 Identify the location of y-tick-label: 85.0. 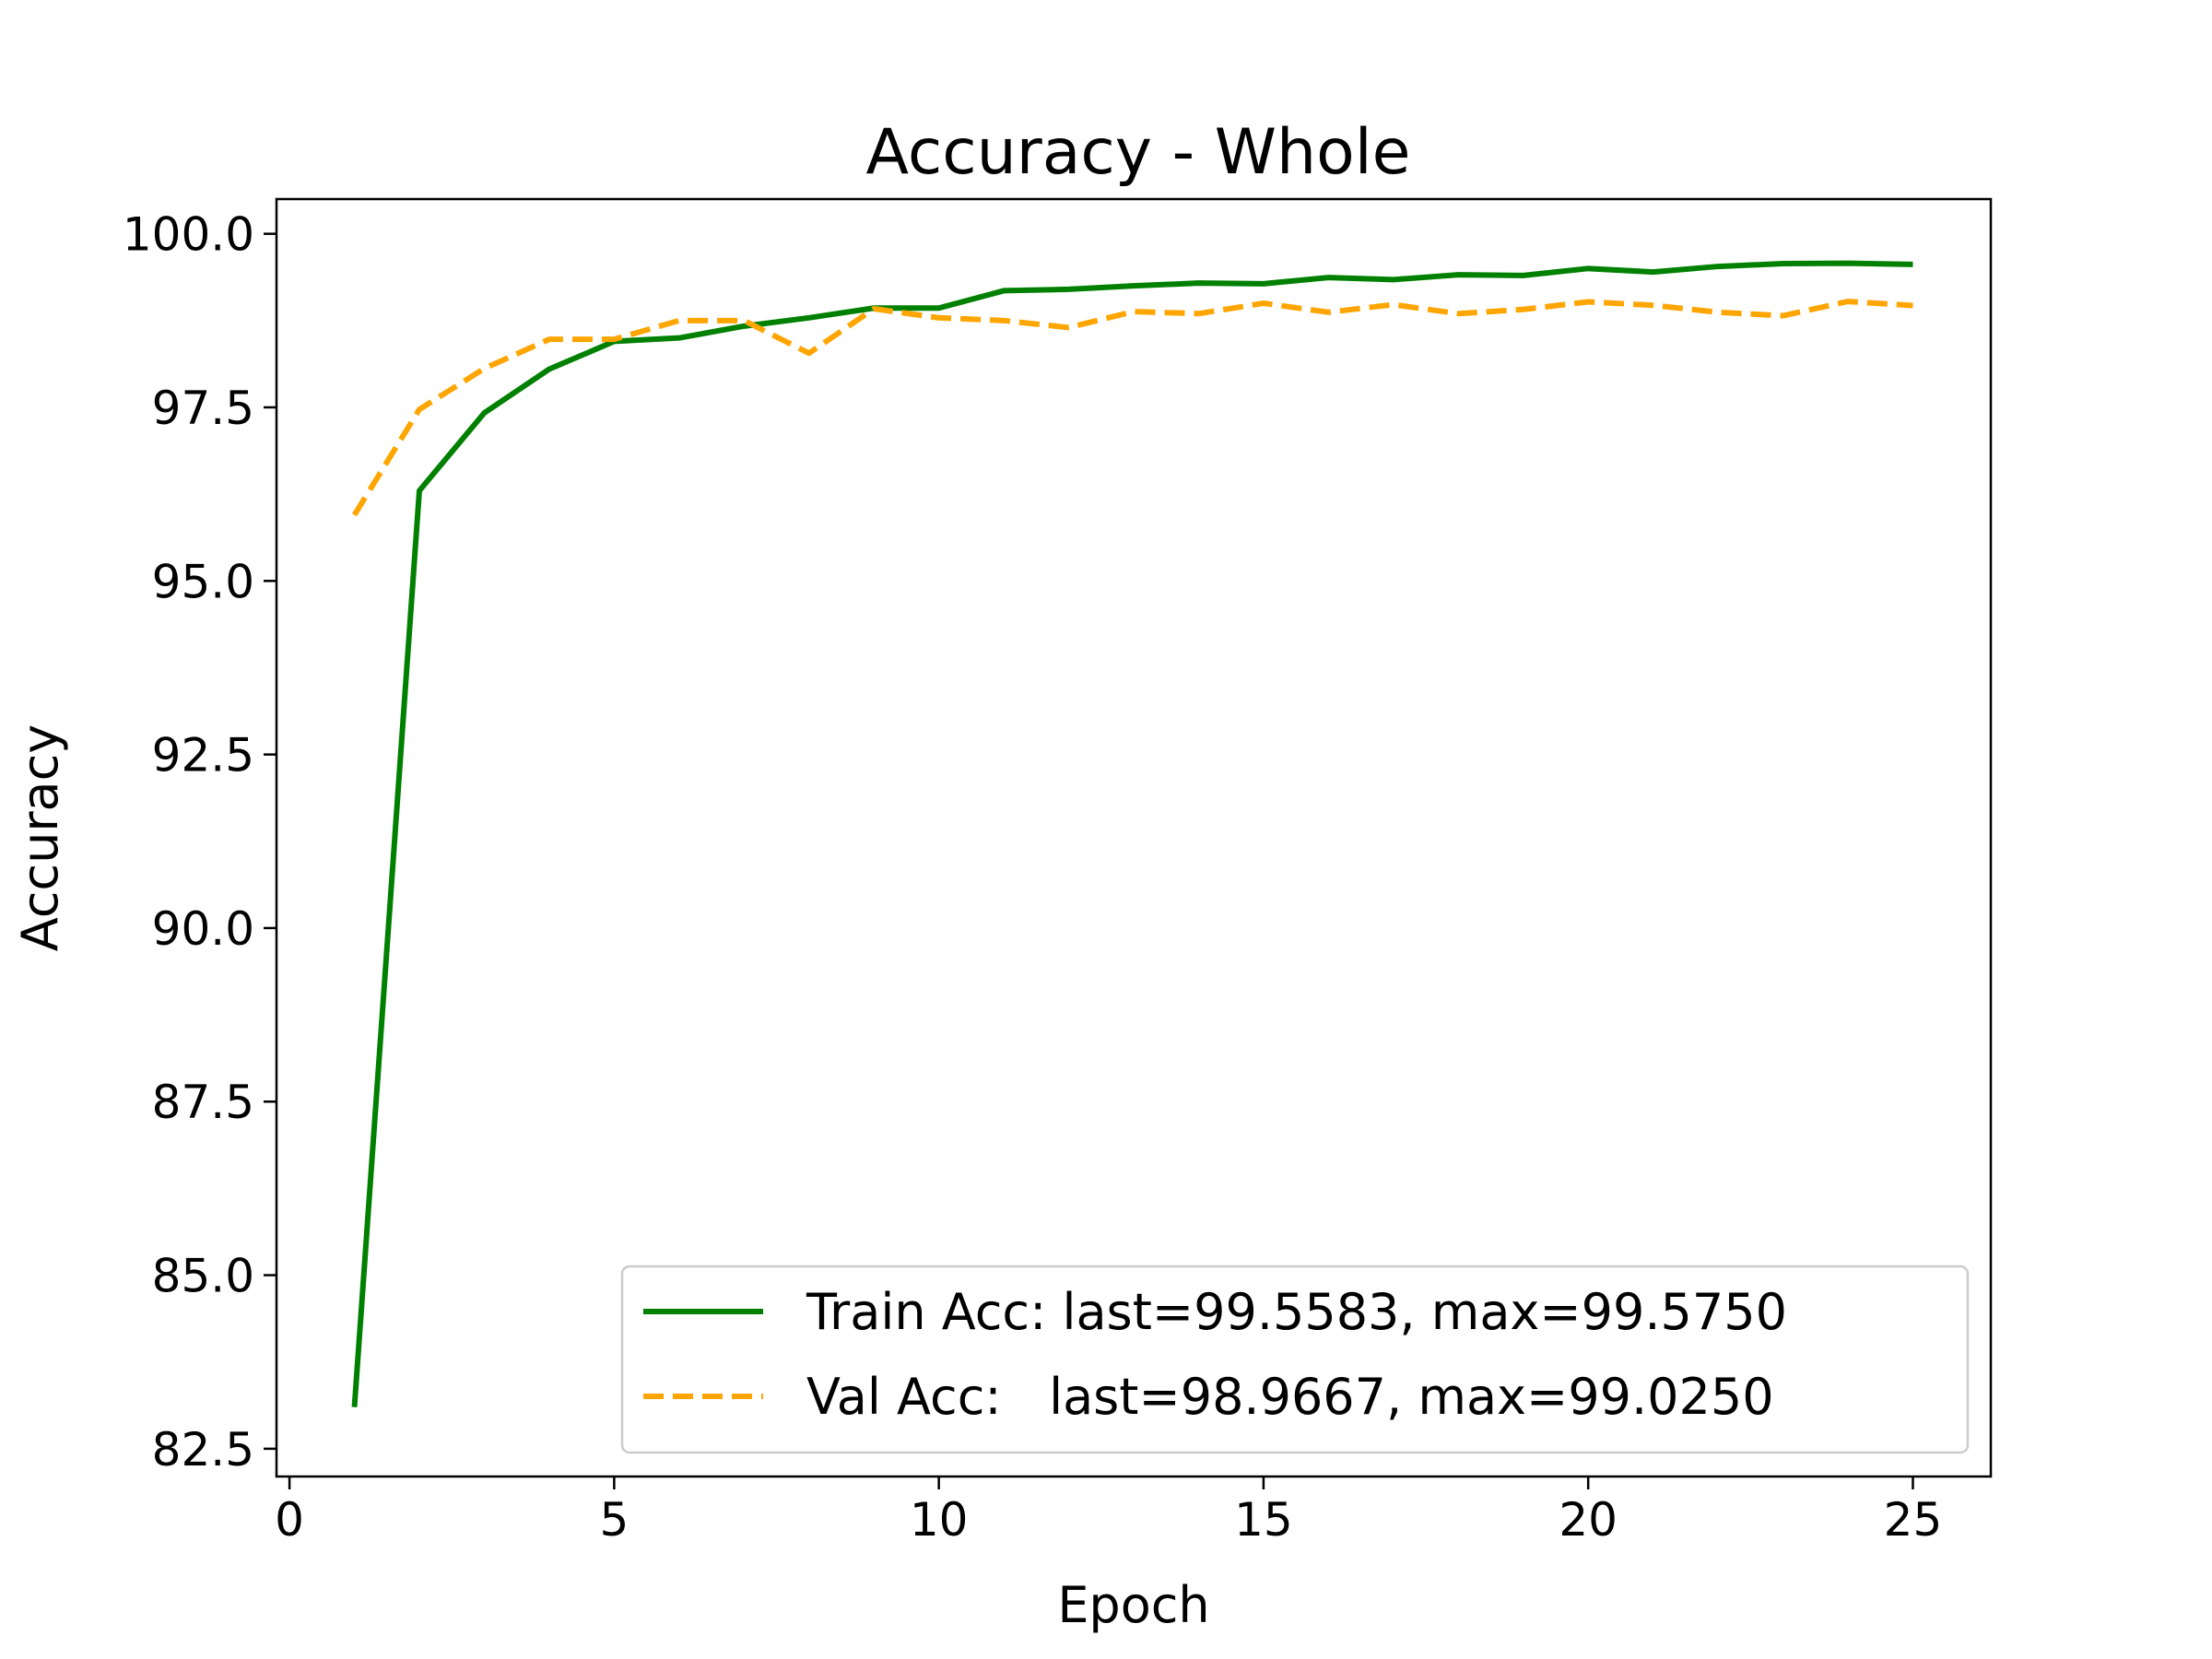
(203, 1276).